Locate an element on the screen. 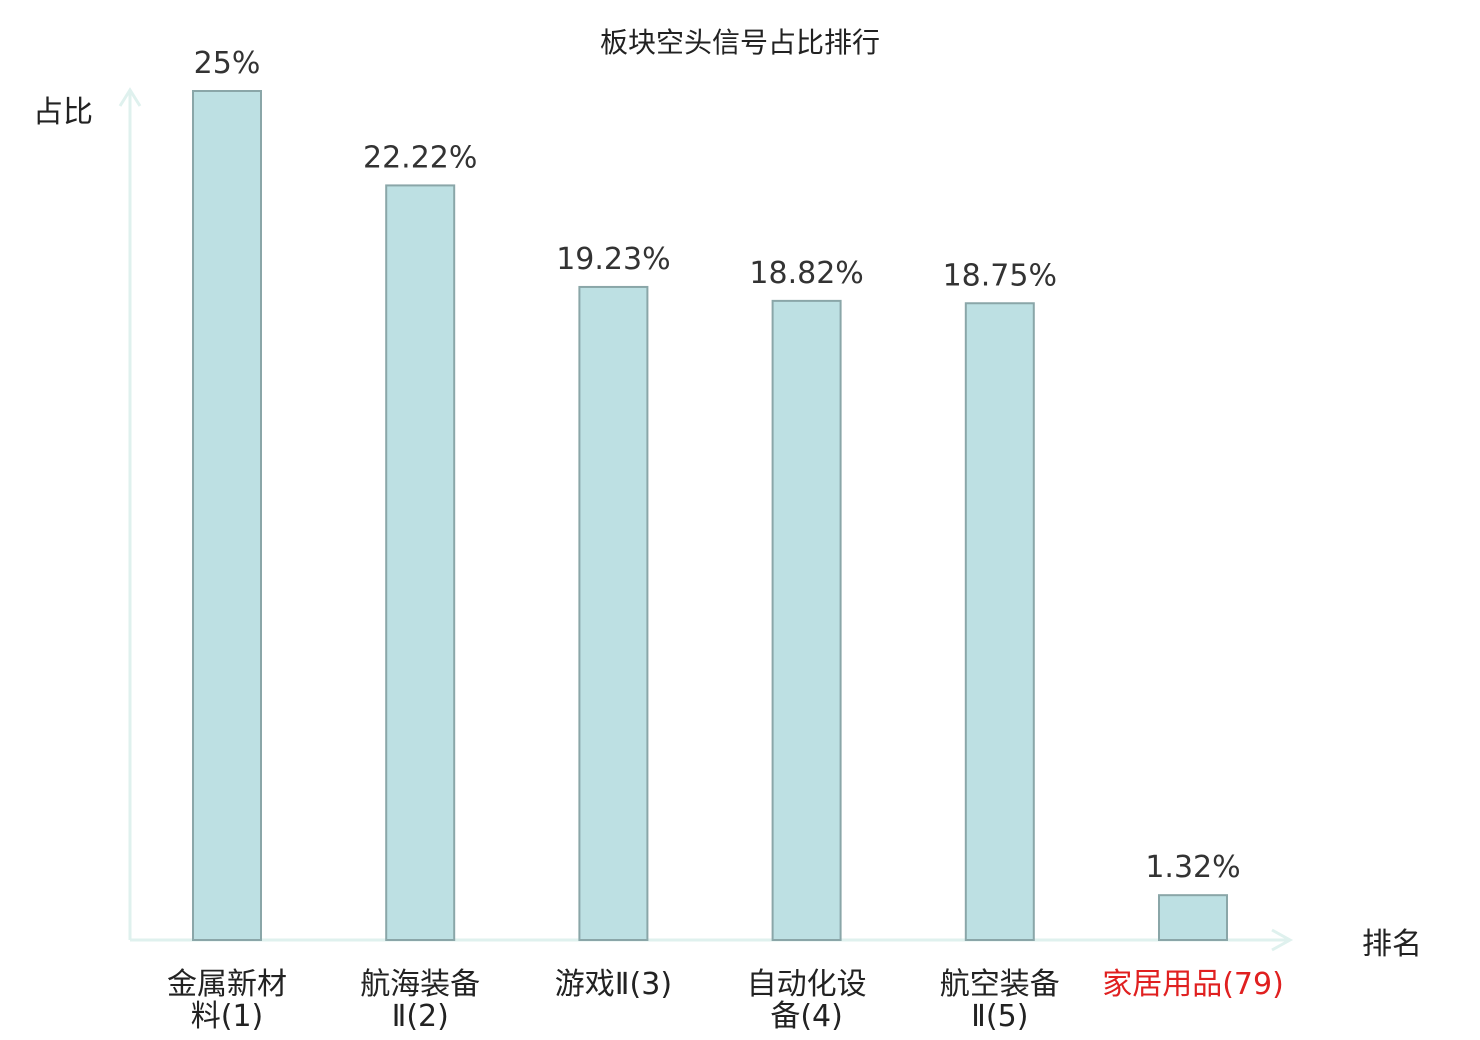 The width and height of the screenshot is (1480, 1040). category-label: 料(1) is located at coordinates (227, 1016).